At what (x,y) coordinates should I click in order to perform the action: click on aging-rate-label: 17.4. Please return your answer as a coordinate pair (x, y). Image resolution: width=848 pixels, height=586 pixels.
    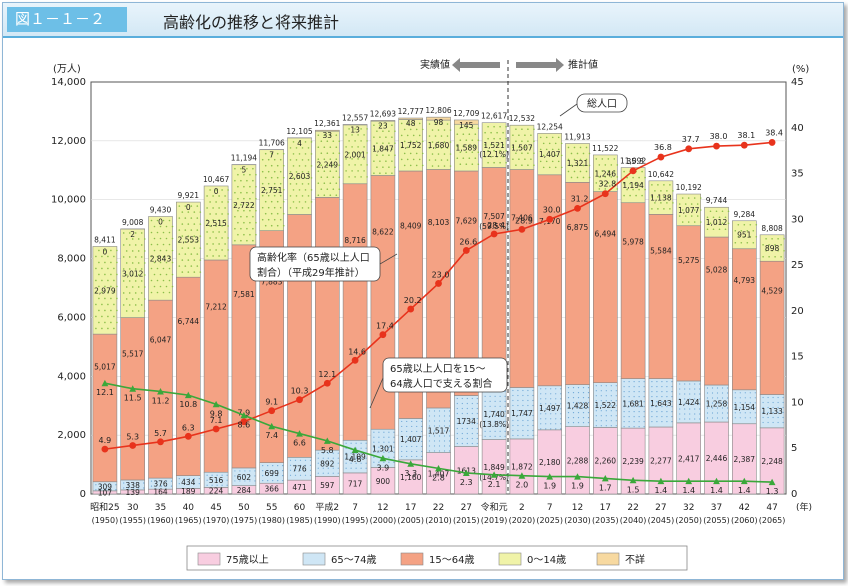
    Looking at the image, I should click on (385, 326).